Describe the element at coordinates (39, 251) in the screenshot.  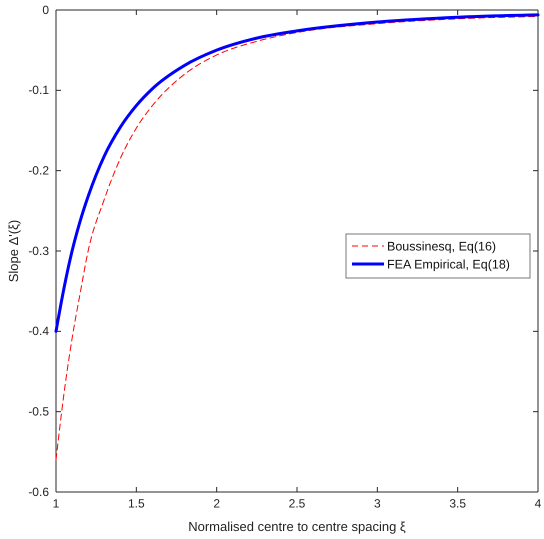
I see `y-tick-label: -0.3` at that location.